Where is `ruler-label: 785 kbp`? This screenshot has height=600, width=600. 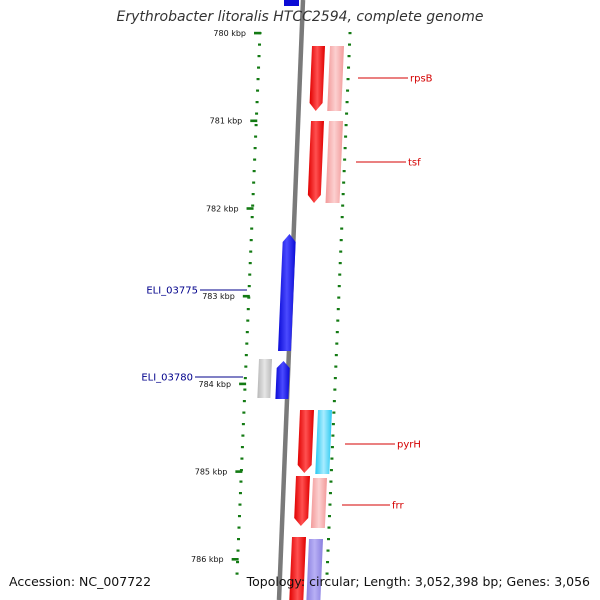 ruler-label: 785 kbp is located at coordinates (211, 472).